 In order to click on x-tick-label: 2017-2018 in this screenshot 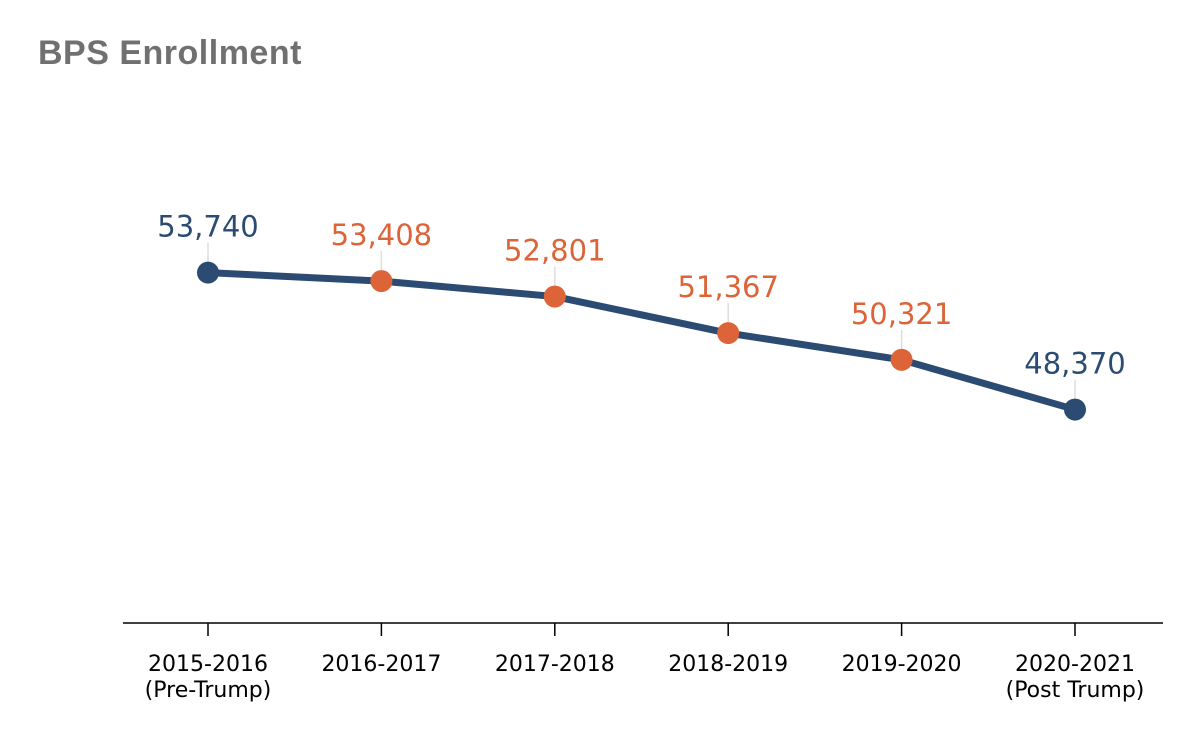, I will do `click(555, 664)`.